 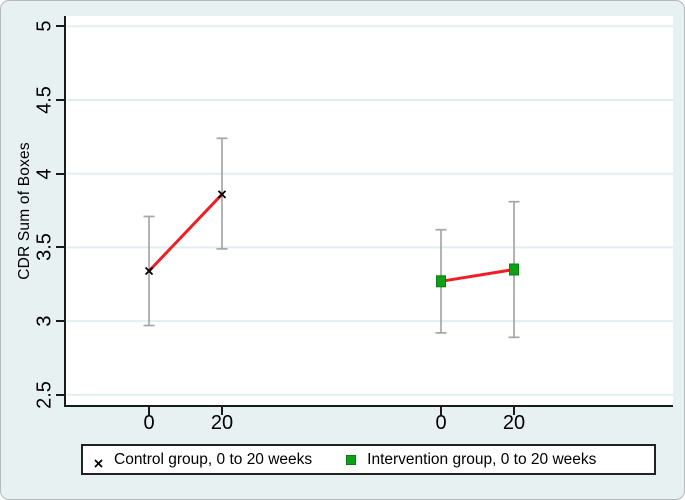 I want to click on square-marker-icon, so click(x=351, y=459).